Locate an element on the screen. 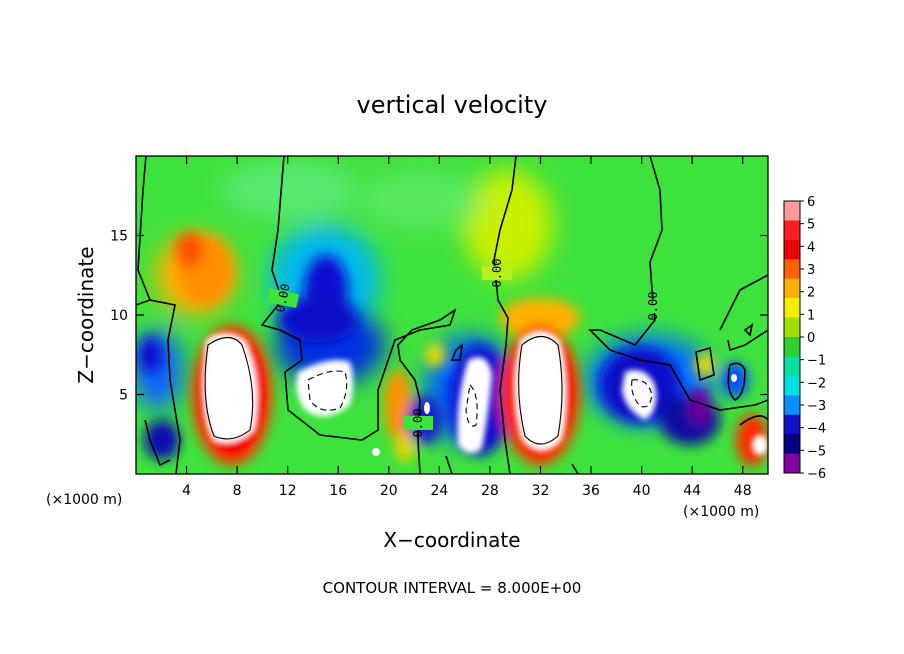 Image resolution: width=904 pixels, height=654 pixels. colorbar-tick-label: −1 is located at coordinates (816, 361).